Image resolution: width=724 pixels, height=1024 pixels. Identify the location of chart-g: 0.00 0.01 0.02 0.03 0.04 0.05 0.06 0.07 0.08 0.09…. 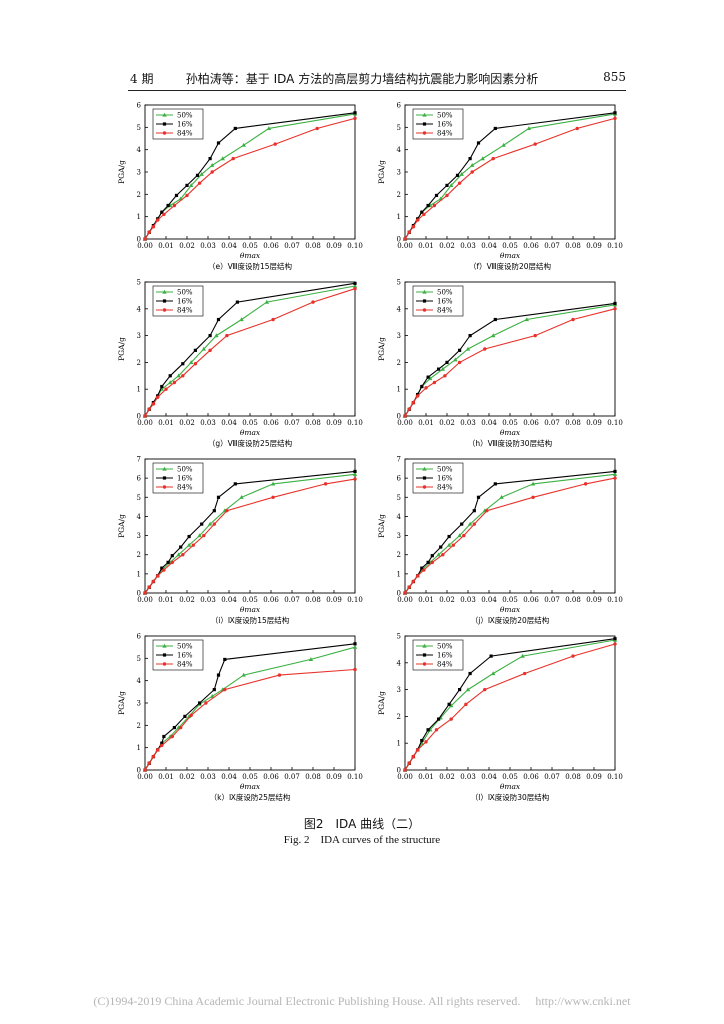
(240, 364).